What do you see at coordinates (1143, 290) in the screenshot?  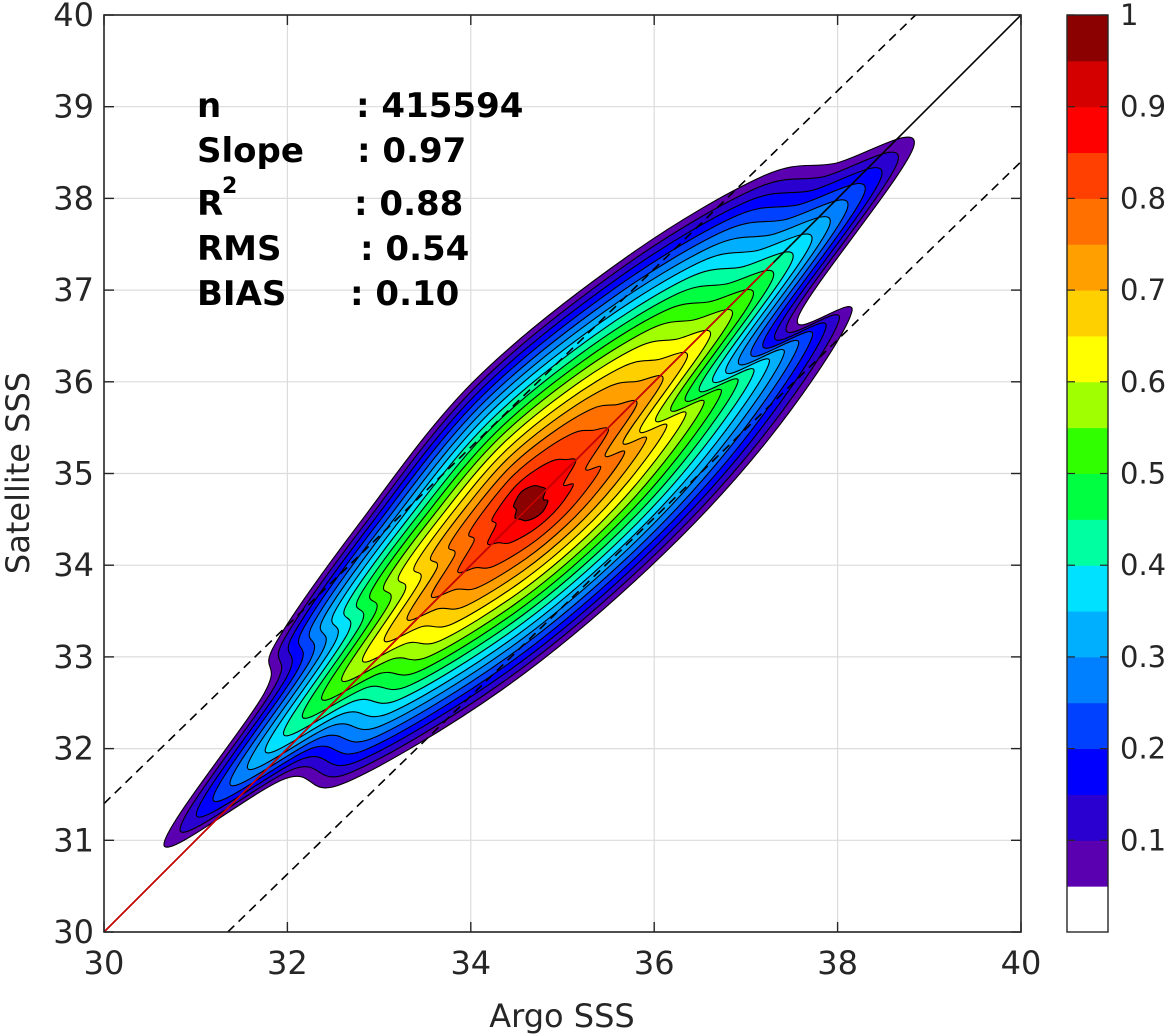 I see `colorbar-tick-label: 0.7` at bounding box center [1143, 290].